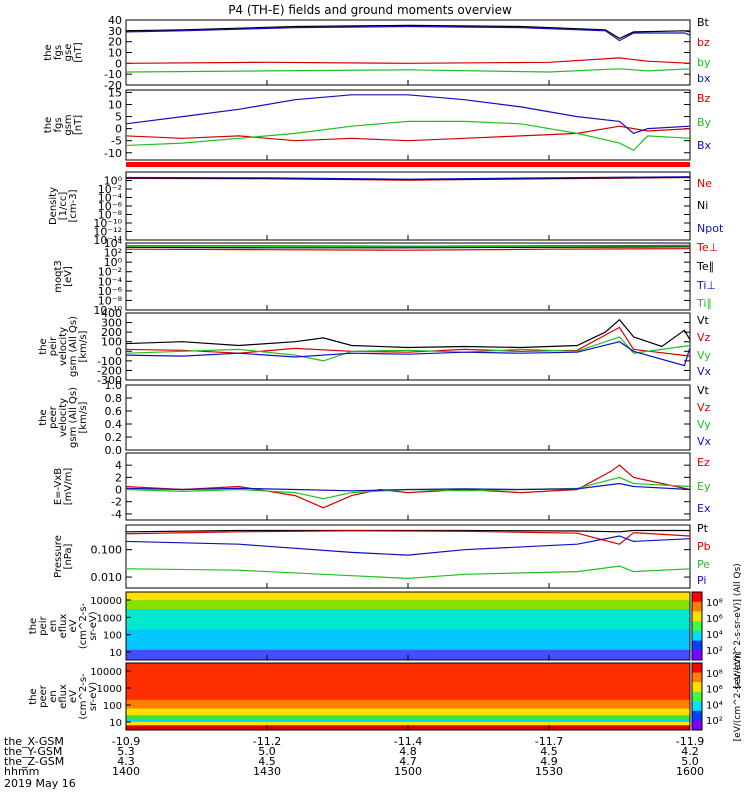  What do you see at coordinates (34, 761) in the screenshot?
I see `x-axis-row-label: the_Z-GSM` at bounding box center [34, 761].